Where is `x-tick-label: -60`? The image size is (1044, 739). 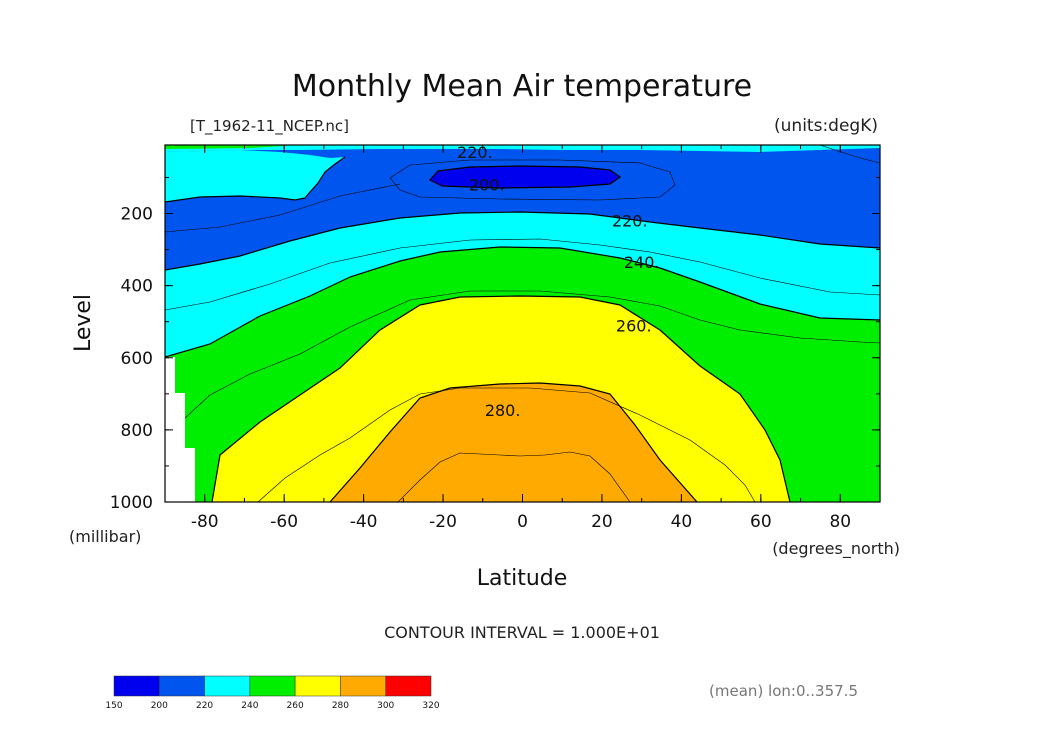 x-tick-label: -60 is located at coordinates (284, 522).